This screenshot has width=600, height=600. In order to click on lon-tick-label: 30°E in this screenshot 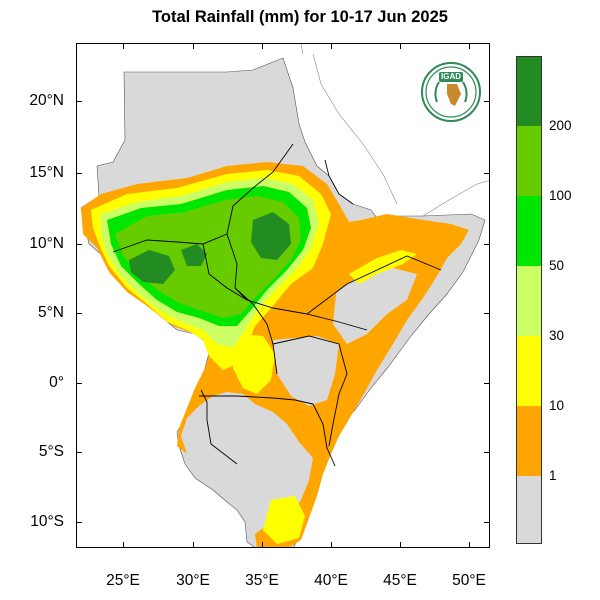, I will do `click(193, 580)`.